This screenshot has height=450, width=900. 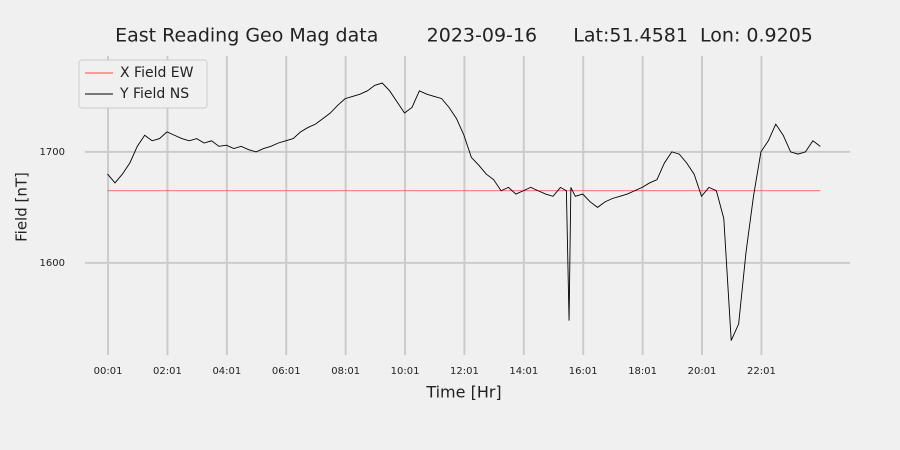 What do you see at coordinates (761, 371) in the screenshot?
I see `x-tick-label: 22:01` at bounding box center [761, 371].